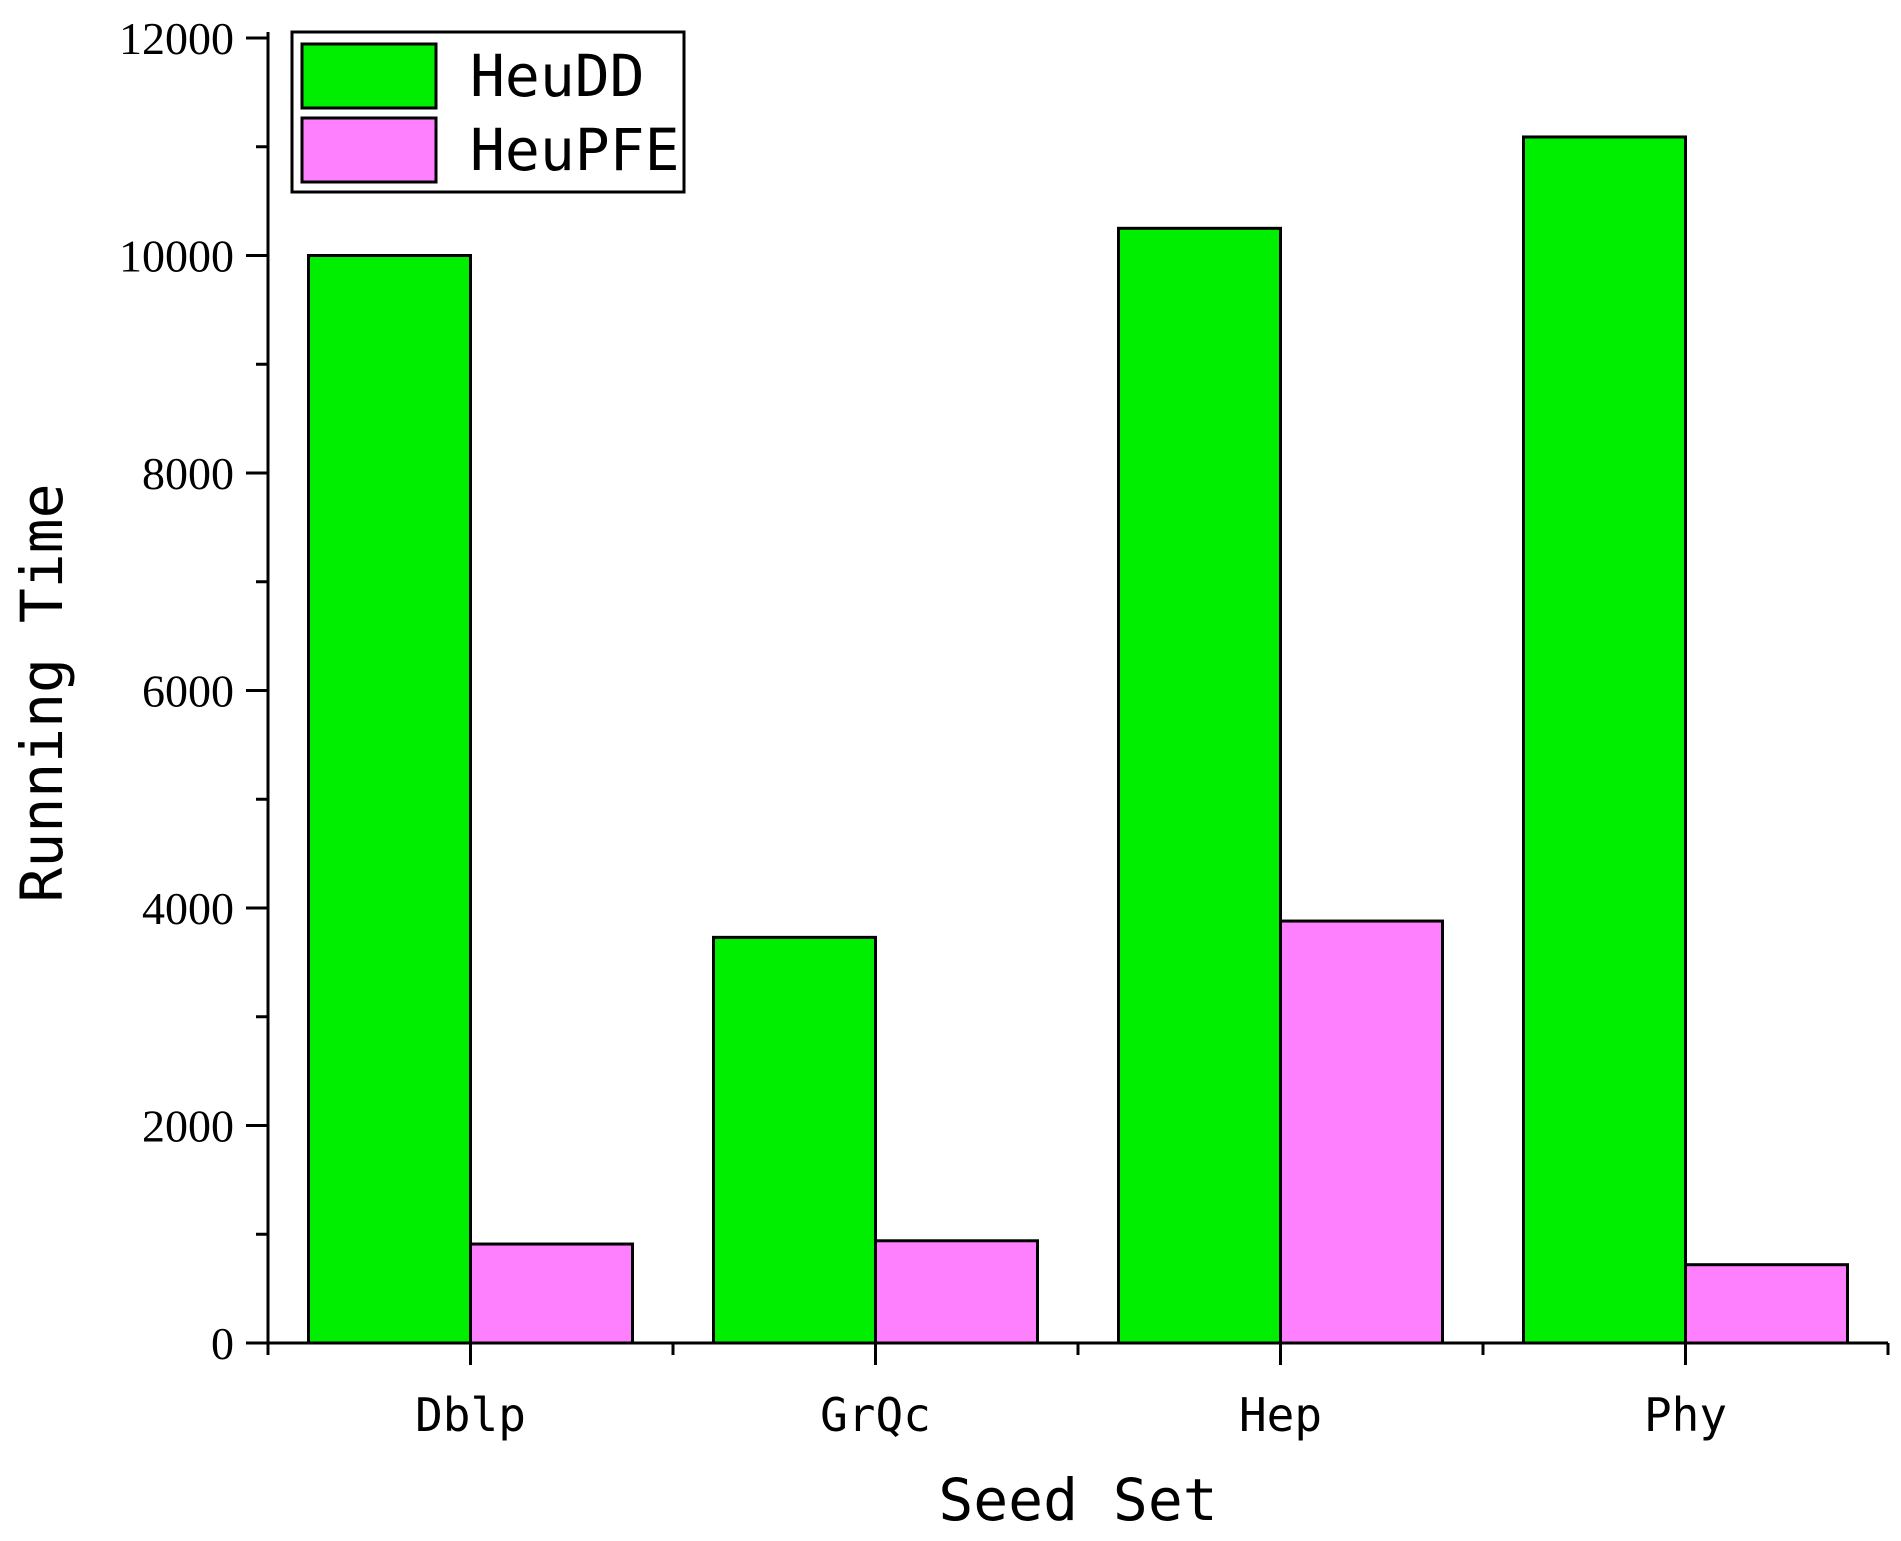 This screenshot has width=1901, height=1541. Describe the element at coordinates (222, 1343) in the screenshot. I see `y-tick-label-0: 0` at that location.